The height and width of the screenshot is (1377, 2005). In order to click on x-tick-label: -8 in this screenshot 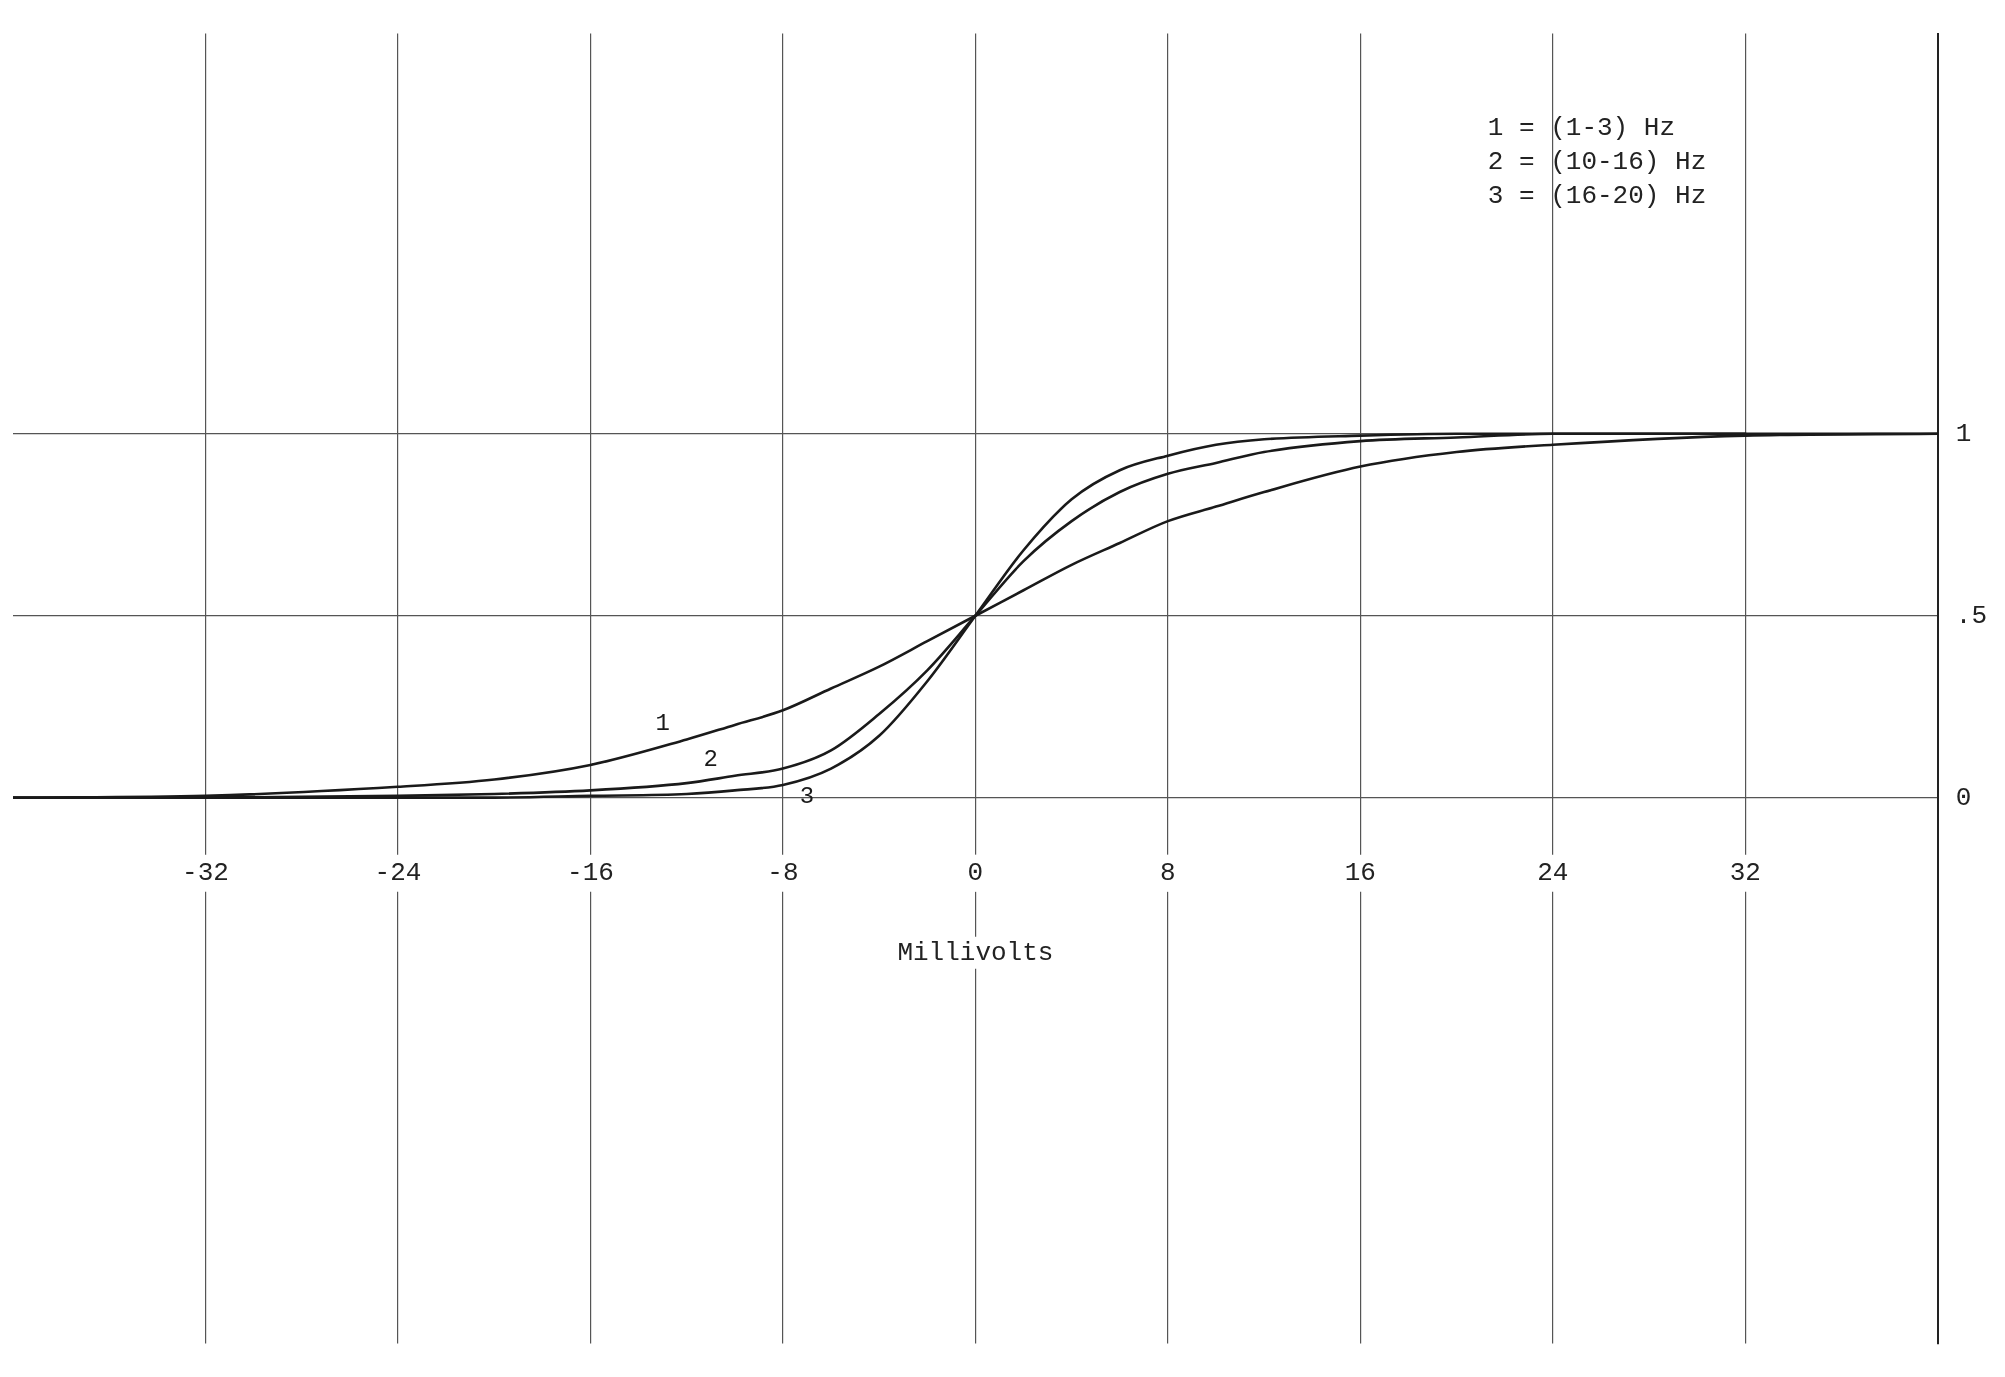, I will do `click(783, 873)`.